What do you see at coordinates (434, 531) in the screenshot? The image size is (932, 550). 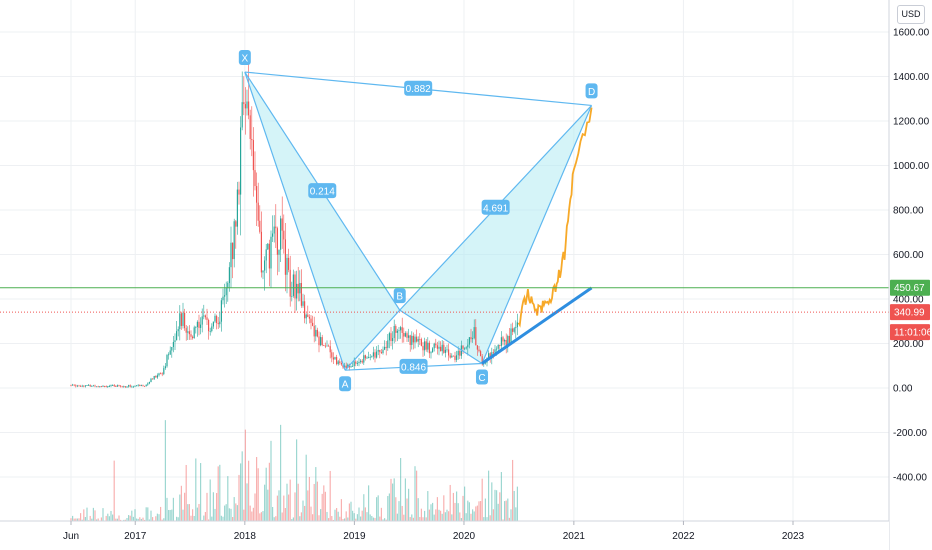 I see `time-axis-ticks: Jun 2017 2018 2019 2020 2021 2022 2023` at bounding box center [434, 531].